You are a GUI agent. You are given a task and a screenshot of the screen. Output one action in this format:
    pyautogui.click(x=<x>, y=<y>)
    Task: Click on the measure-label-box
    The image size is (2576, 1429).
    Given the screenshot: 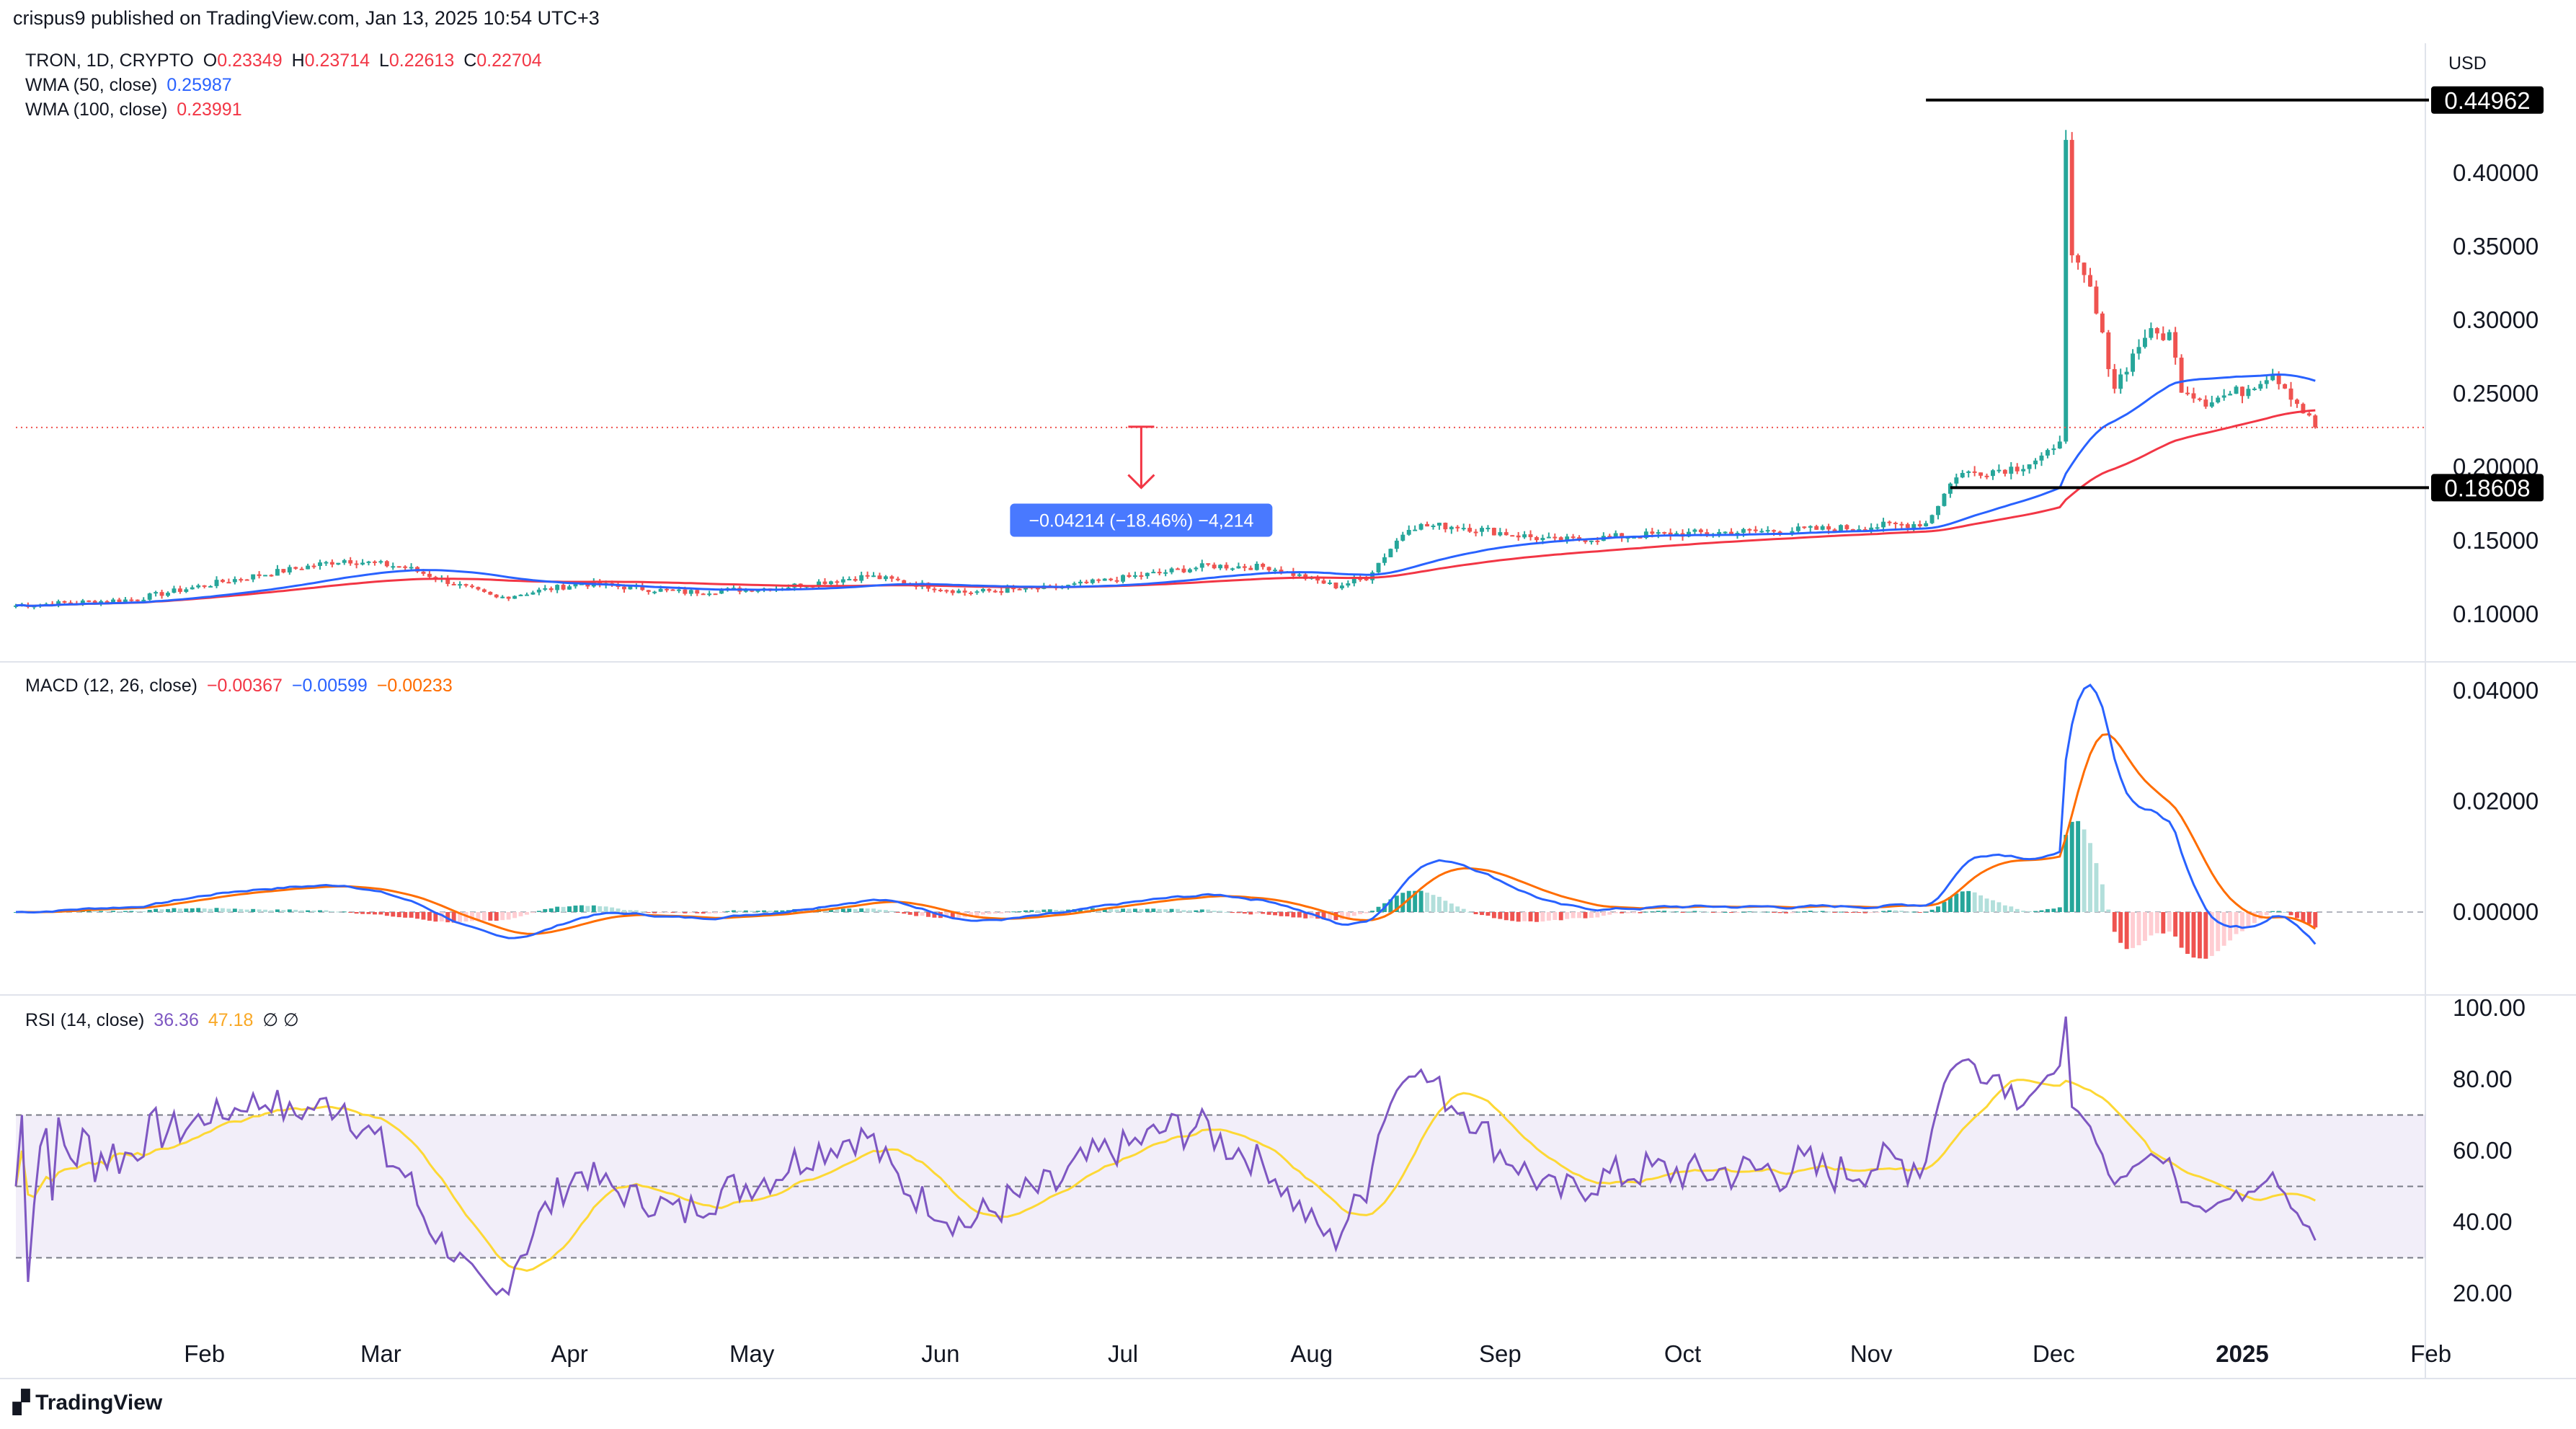 What is the action you would take?
    pyautogui.click(x=1141, y=520)
    